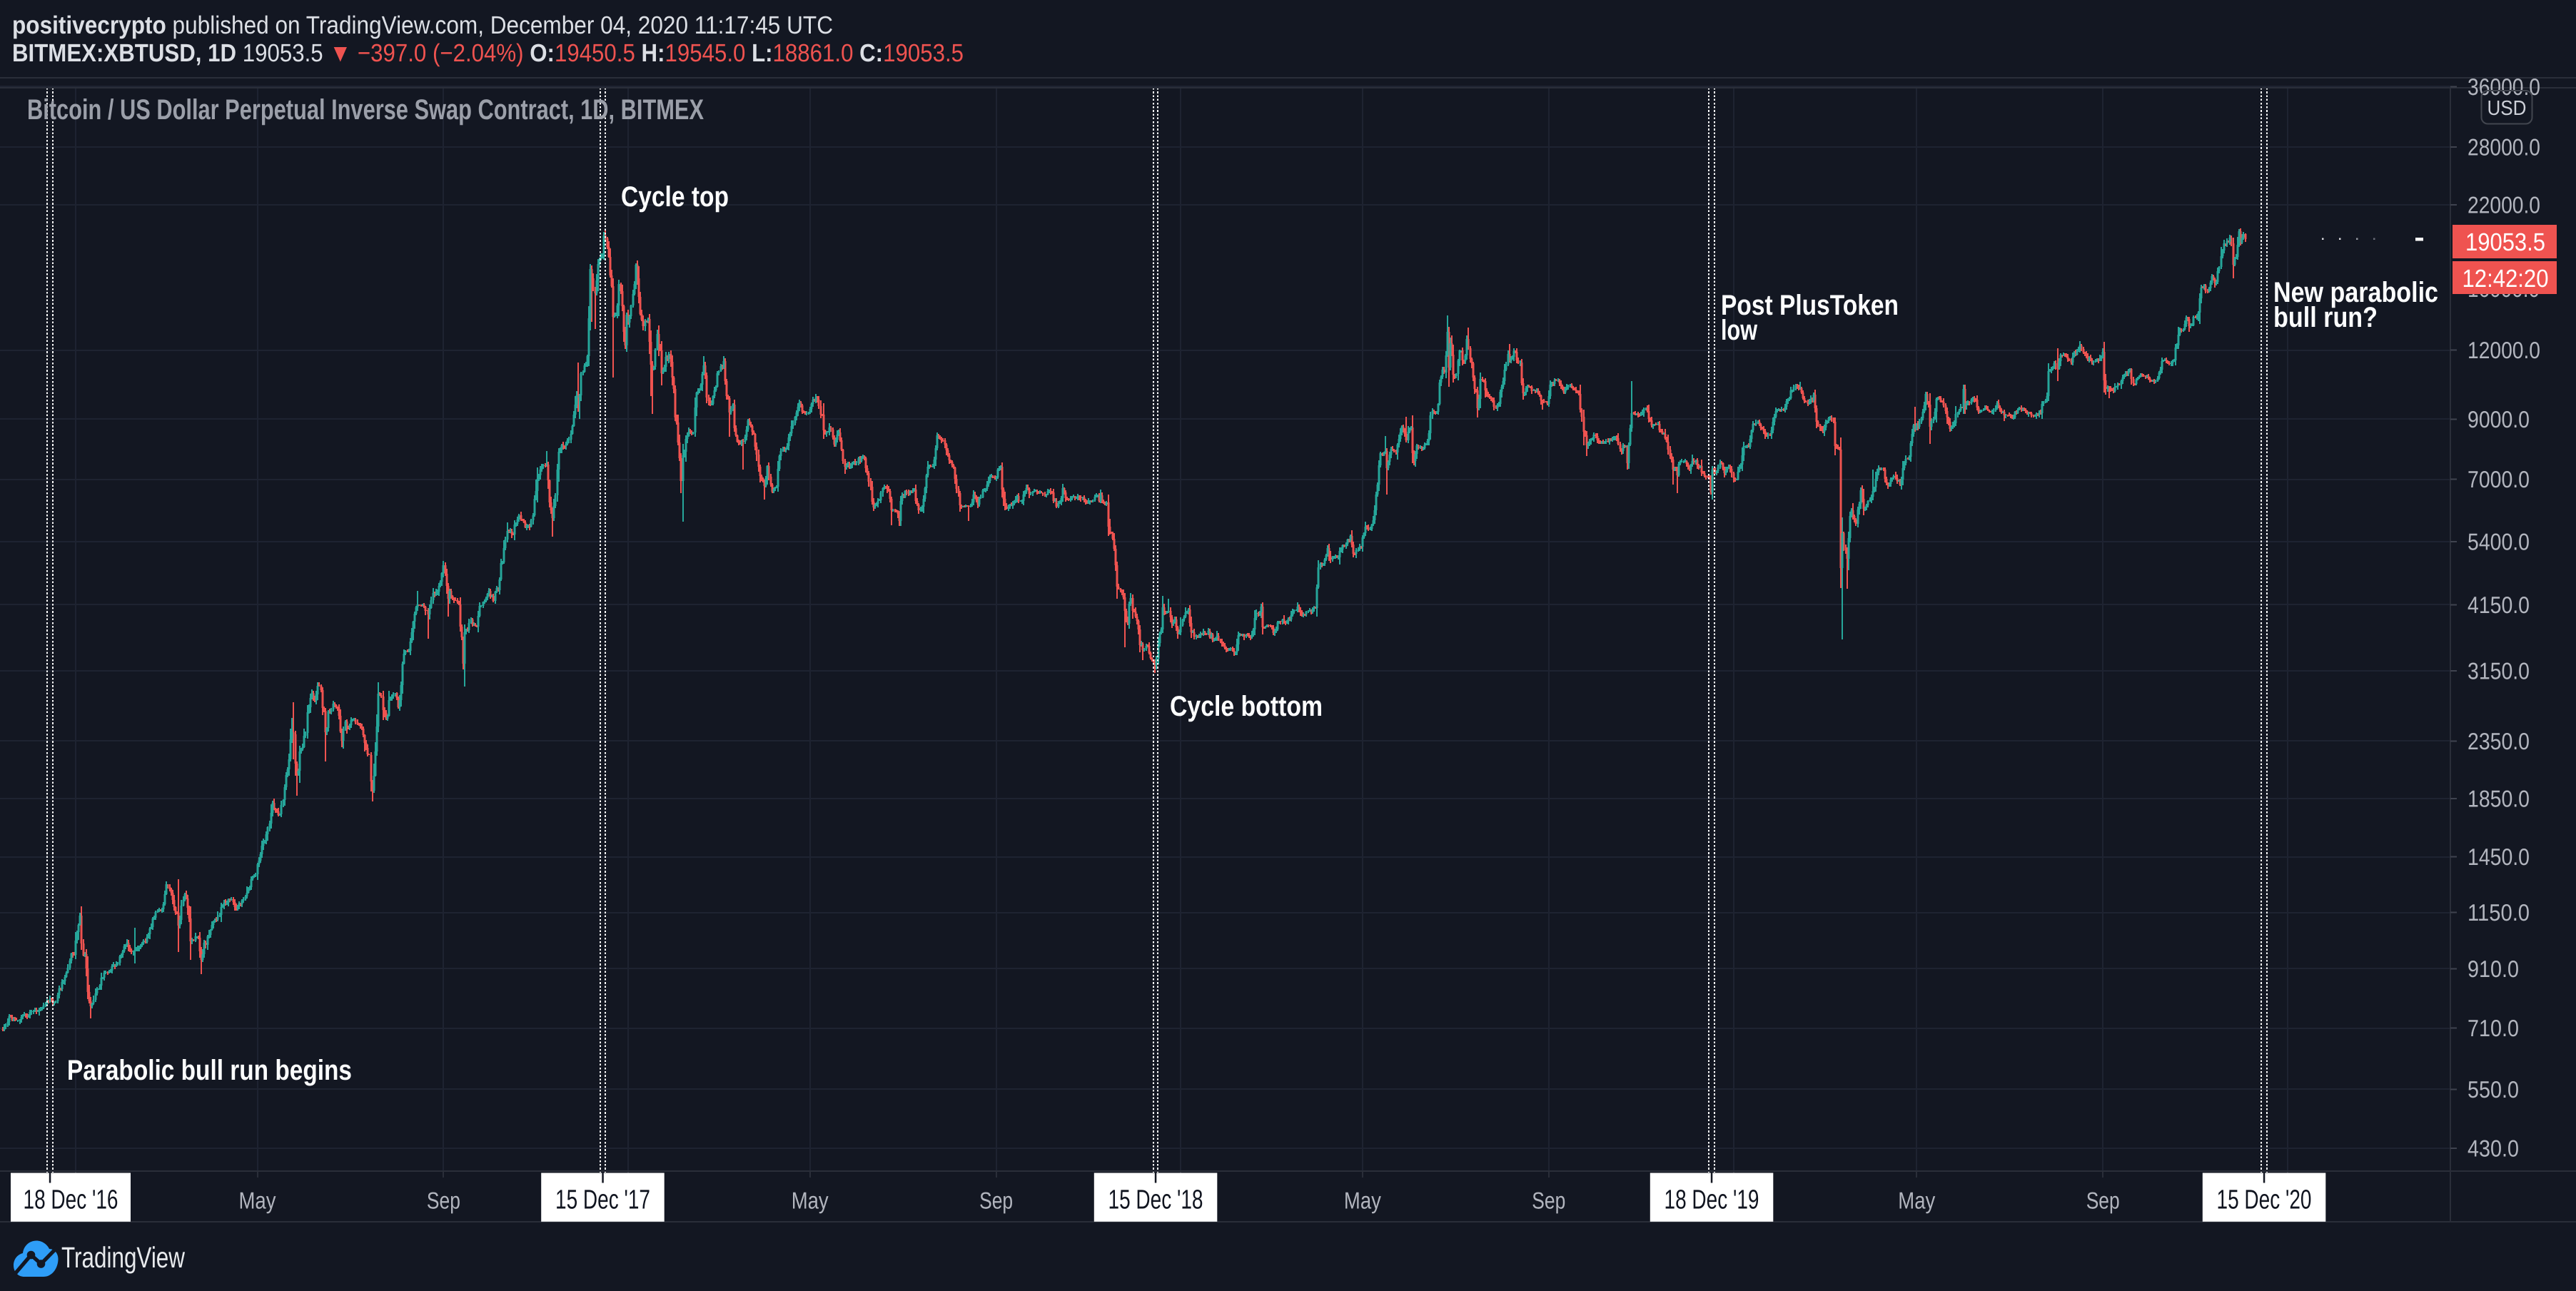 This screenshot has height=1291, width=2576. I want to click on svg-text: 19053.5, so click(2505, 242).